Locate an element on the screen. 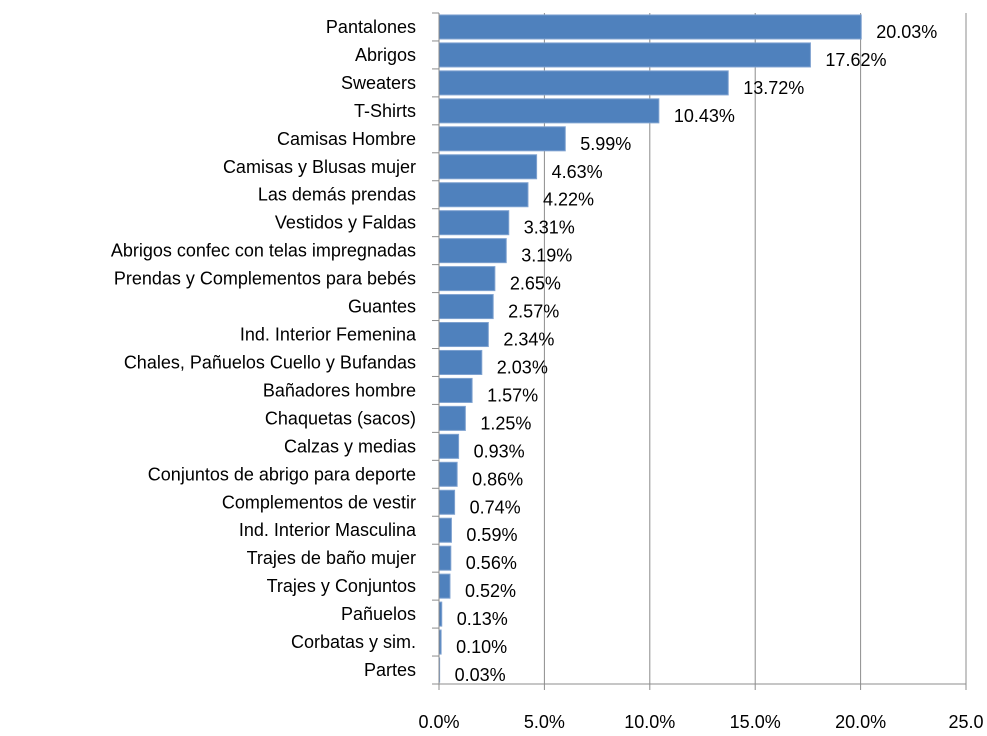  x-tick-label: 25.0 is located at coordinates (965, 722).